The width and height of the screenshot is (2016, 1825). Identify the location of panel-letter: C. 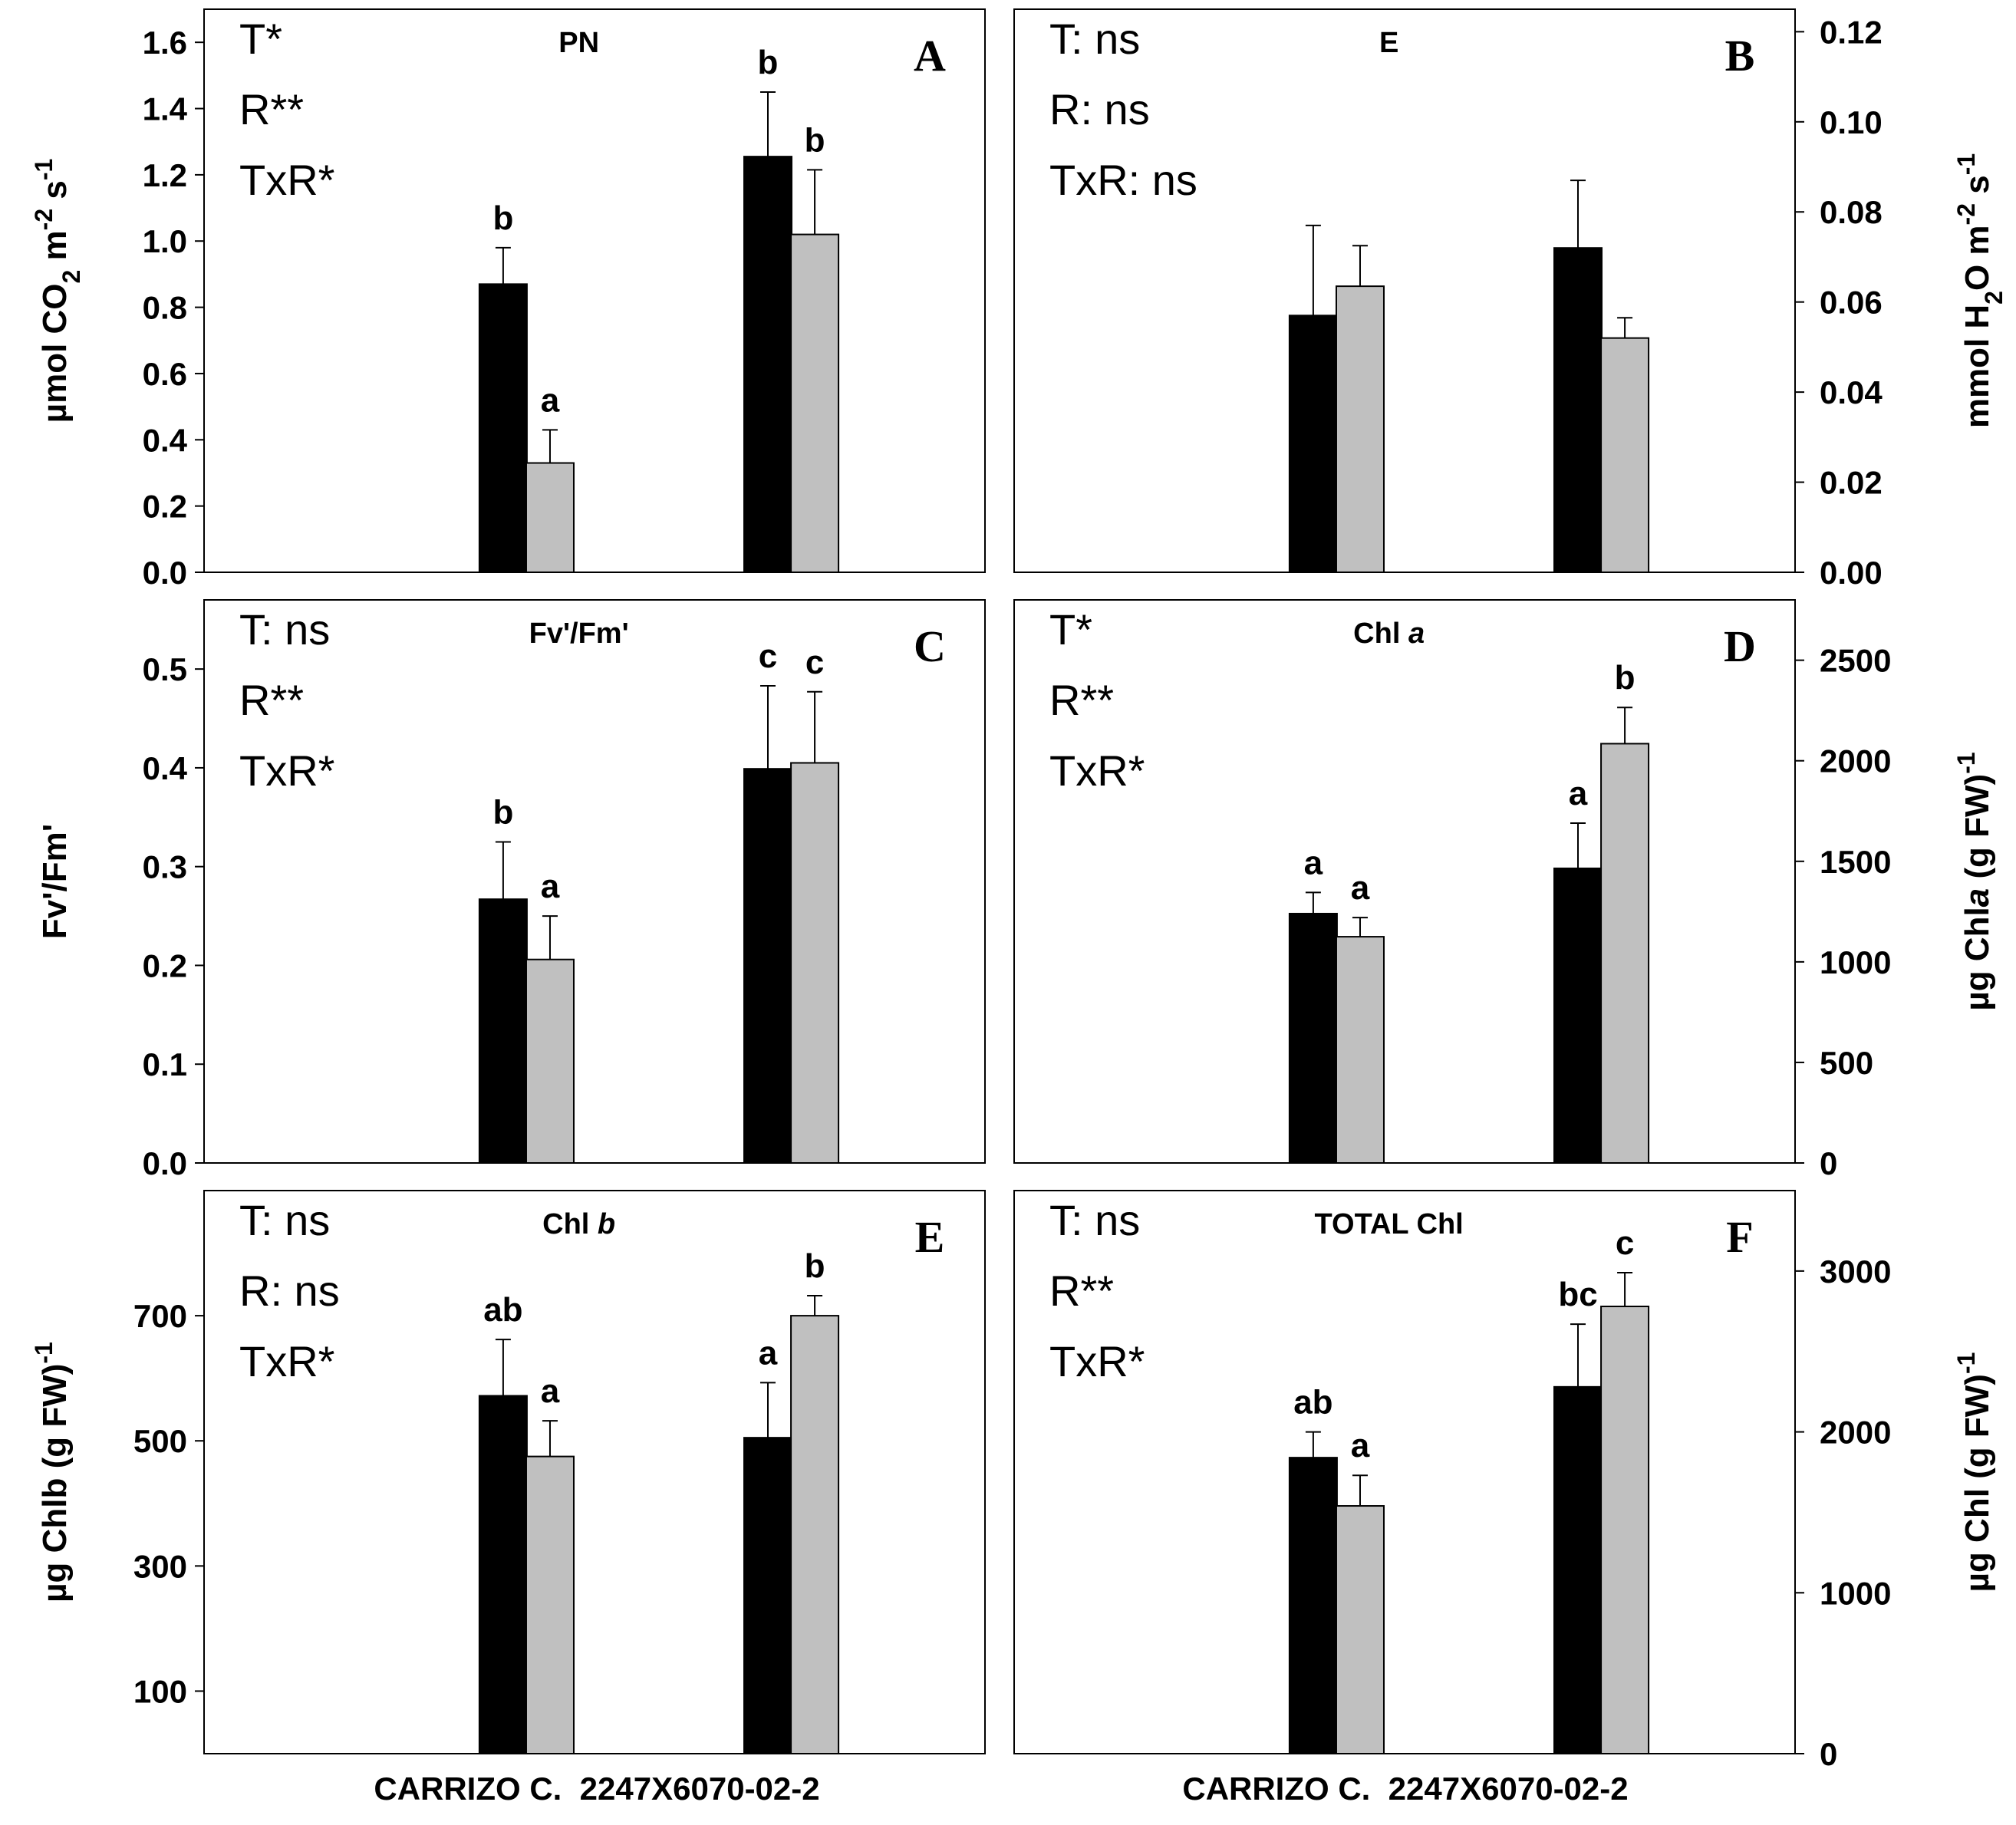
(930, 646).